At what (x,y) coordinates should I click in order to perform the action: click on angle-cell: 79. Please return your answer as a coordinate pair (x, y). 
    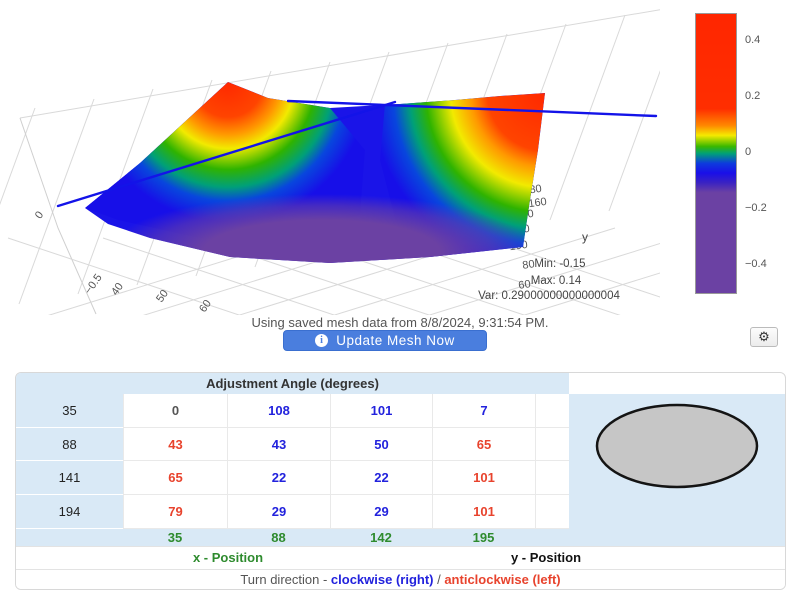
    Looking at the image, I should click on (175, 512).